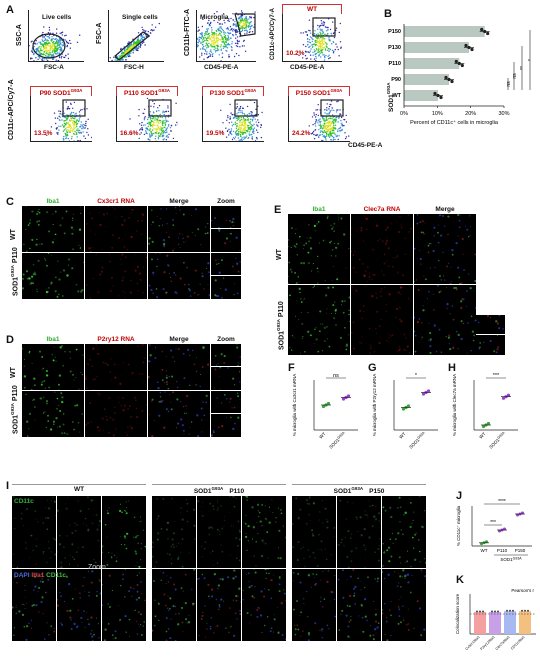  What do you see at coordinates (10, 340) in the screenshot?
I see `panel-label-d: D` at bounding box center [10, 340].